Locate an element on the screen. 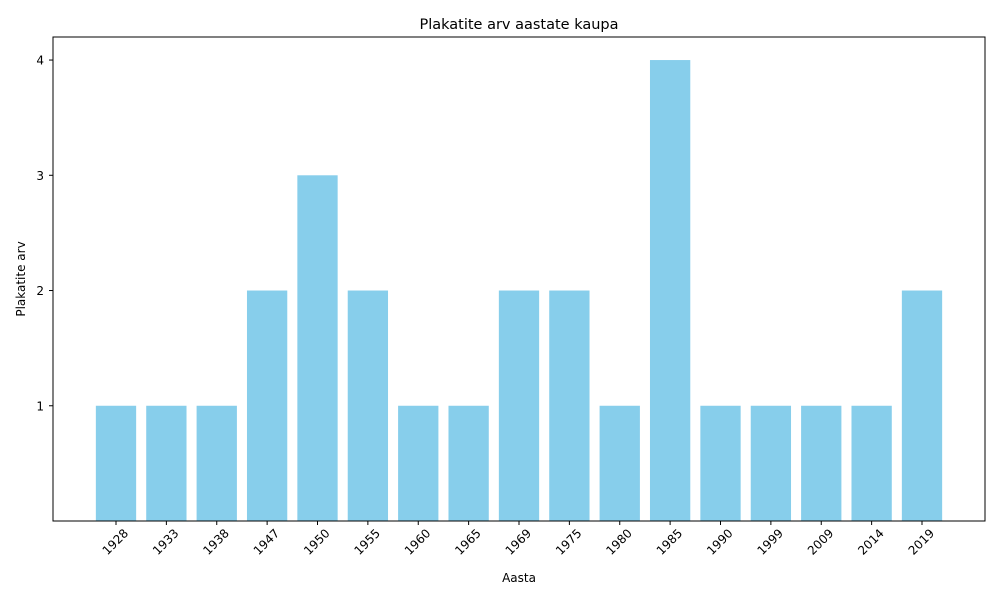 The image size is (1000, 600). x-tick-label-1960: 1960 is located at coordinates (417, 541).